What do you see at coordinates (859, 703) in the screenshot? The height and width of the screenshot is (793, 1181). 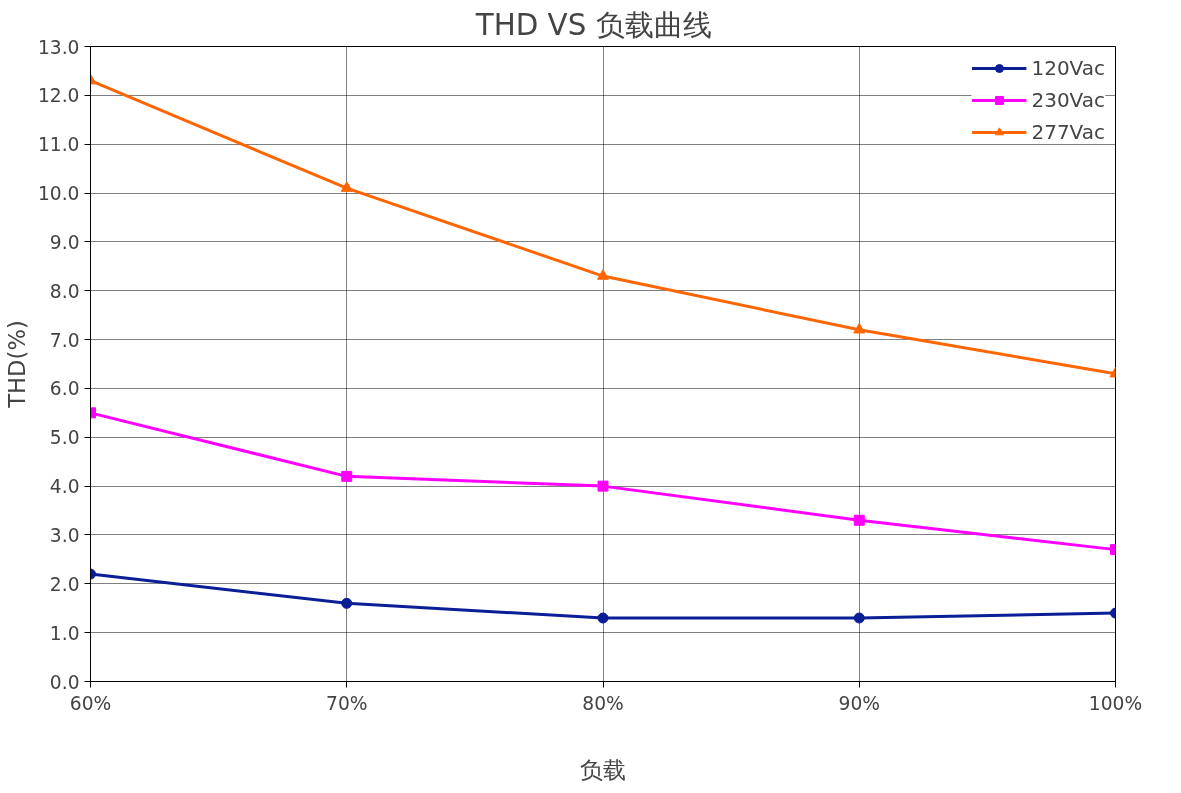 I see `x-tick-label: 90%` at bounding box center [859, 703].